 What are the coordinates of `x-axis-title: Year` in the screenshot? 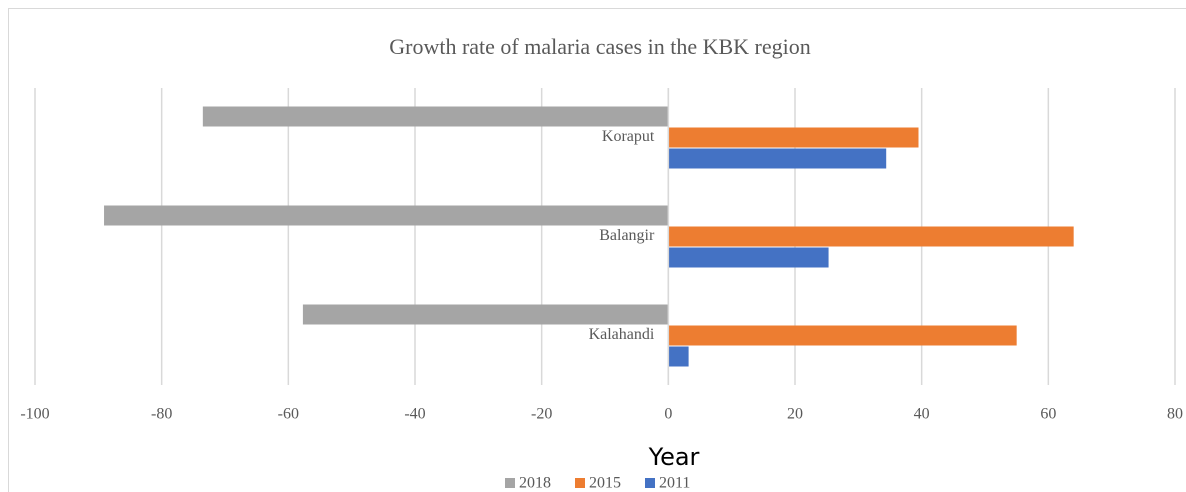 It's located at (674, 457).